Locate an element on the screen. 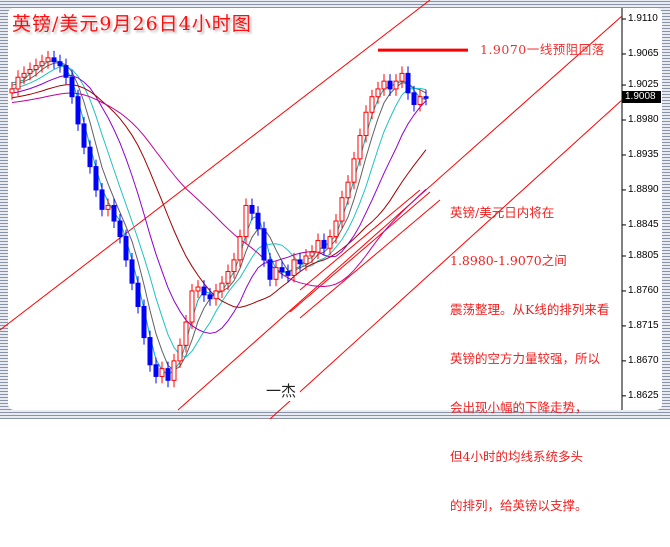  comment-line: 但4小时的均线系统多头 is located at coordinates (516, 457).